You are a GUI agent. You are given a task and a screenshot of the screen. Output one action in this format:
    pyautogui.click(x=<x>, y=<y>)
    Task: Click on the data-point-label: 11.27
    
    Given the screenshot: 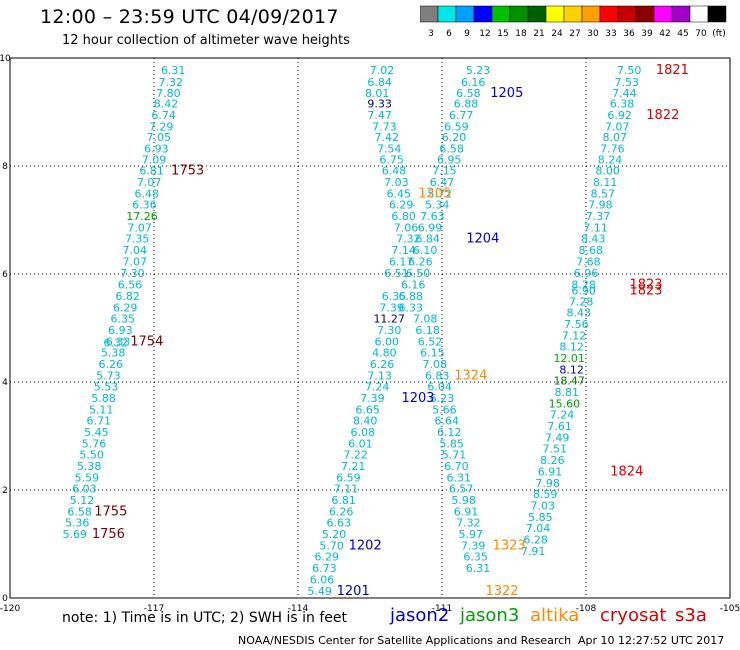 What is the action you would take?
    pyautogui.click(x=389, y=319)
    